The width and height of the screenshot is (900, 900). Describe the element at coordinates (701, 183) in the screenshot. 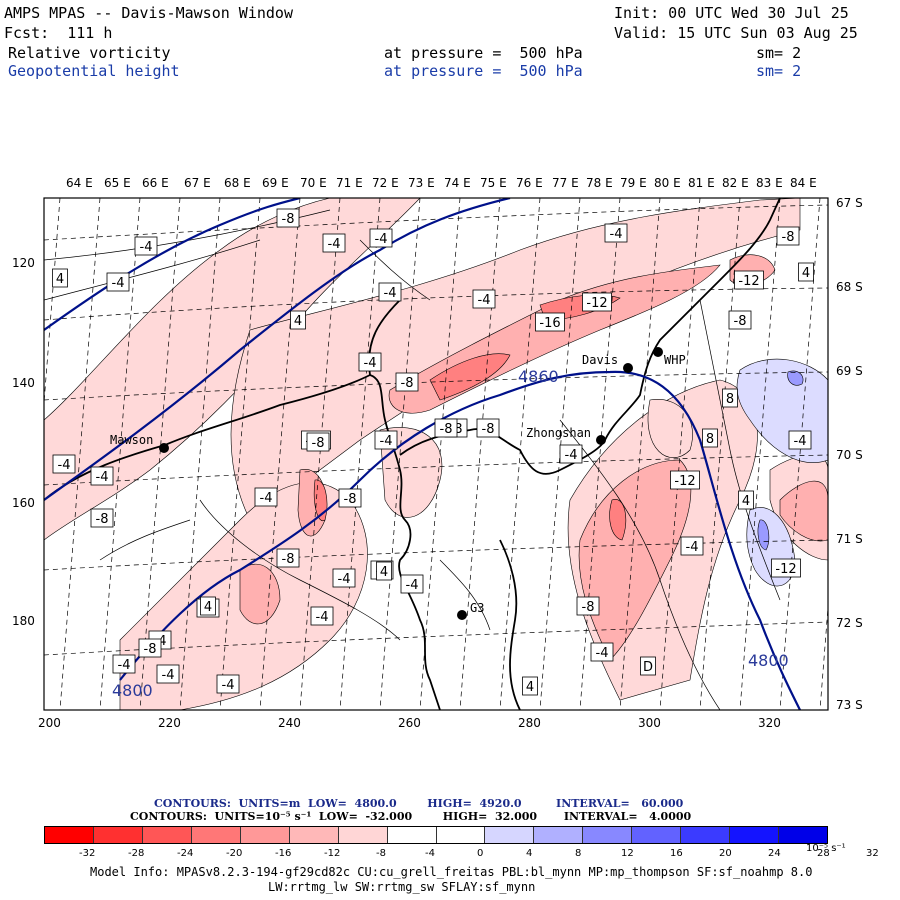

I see `lon-label: 81 E` at that location.